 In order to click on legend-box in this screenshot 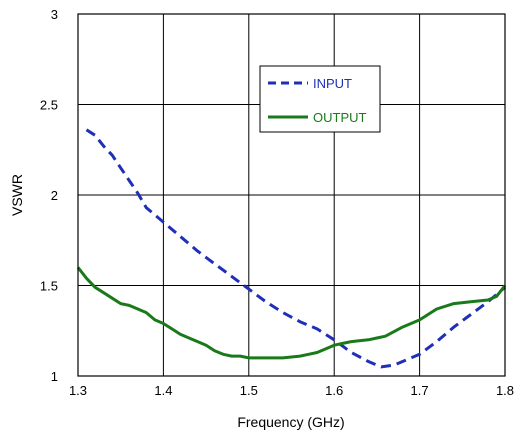, I will do `click(320, 99)`.